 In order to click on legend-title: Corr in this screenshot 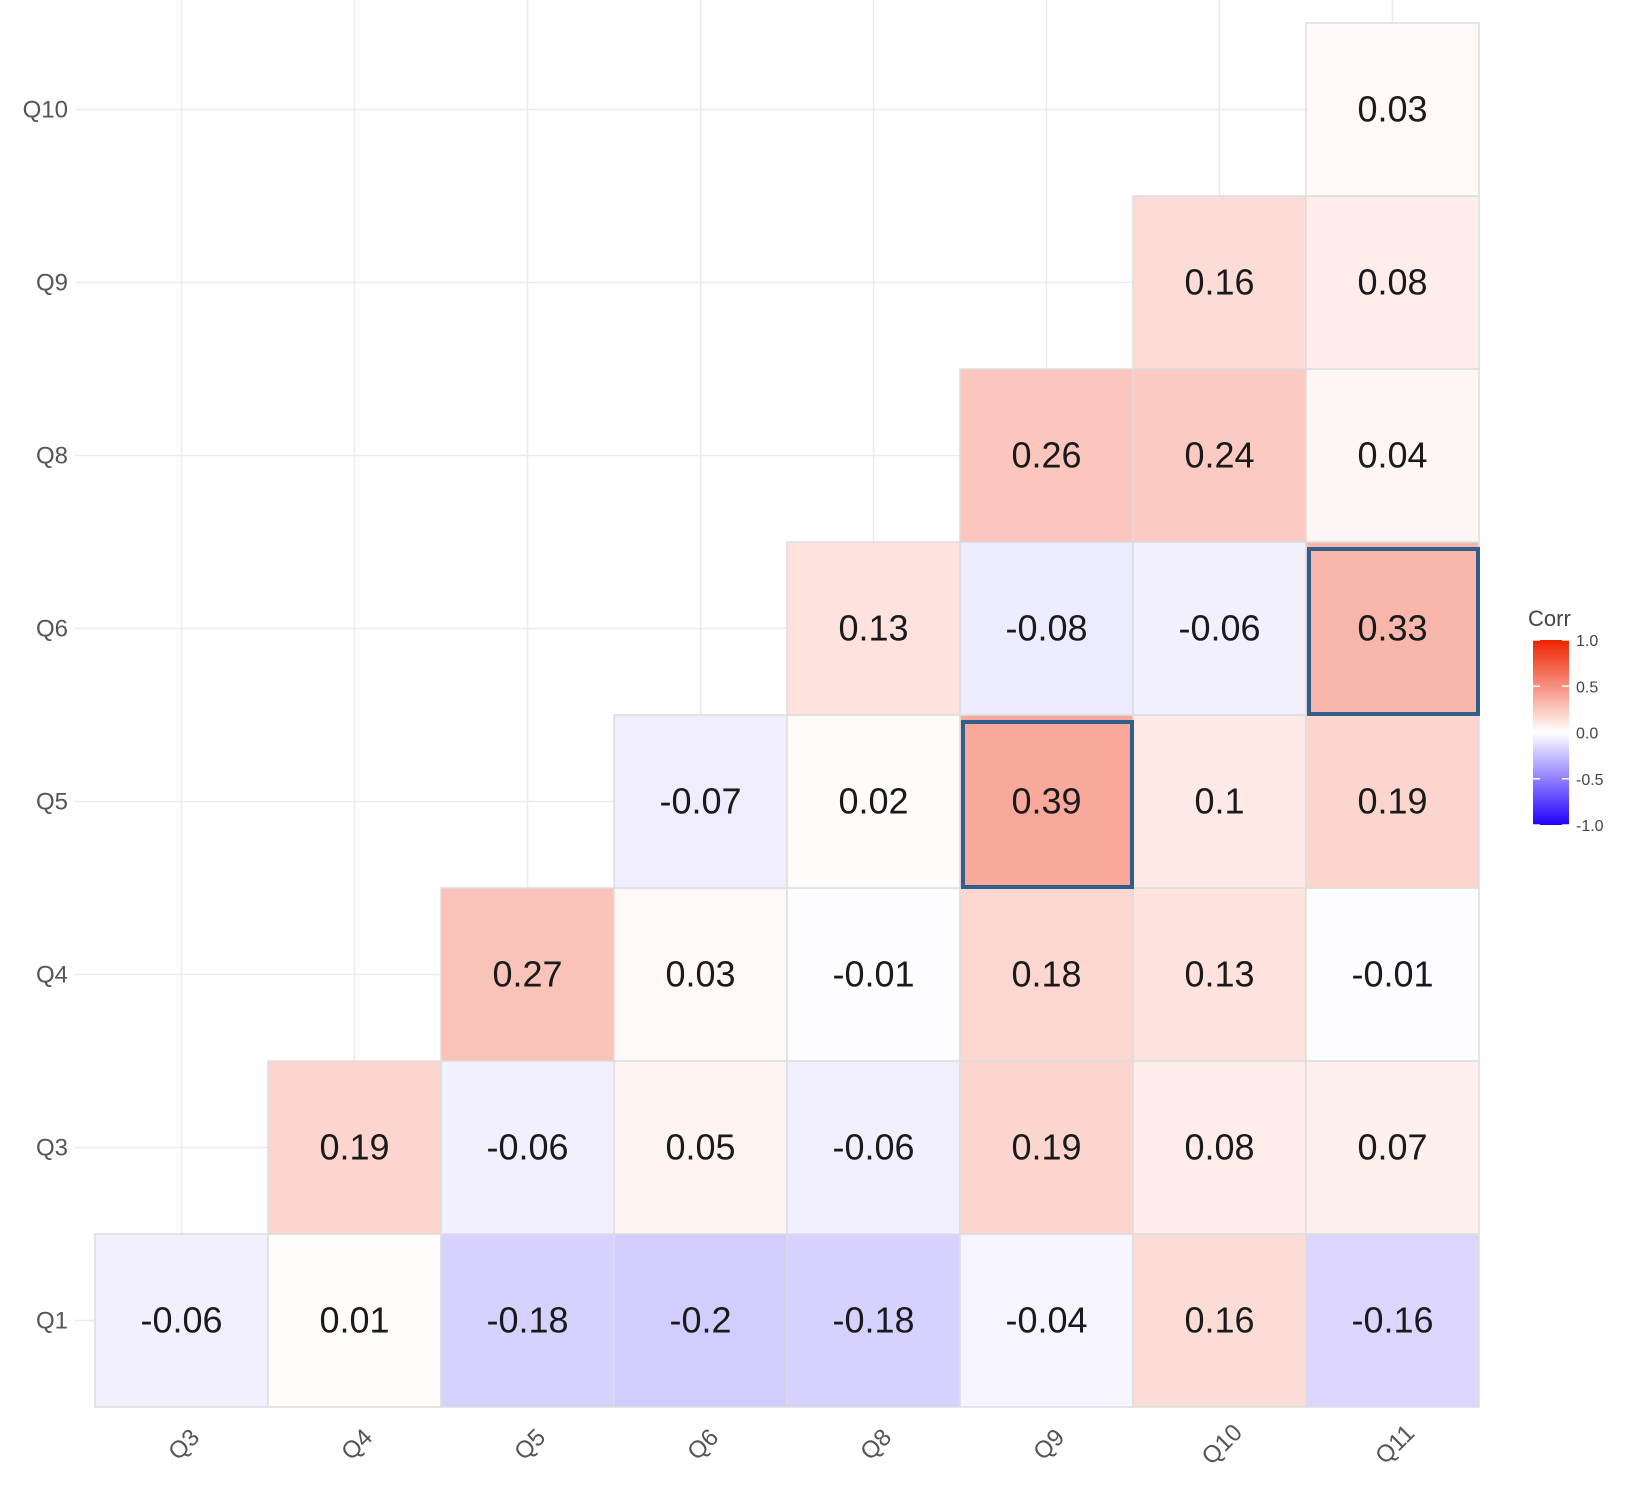, I will do `click(1549, 618)`.